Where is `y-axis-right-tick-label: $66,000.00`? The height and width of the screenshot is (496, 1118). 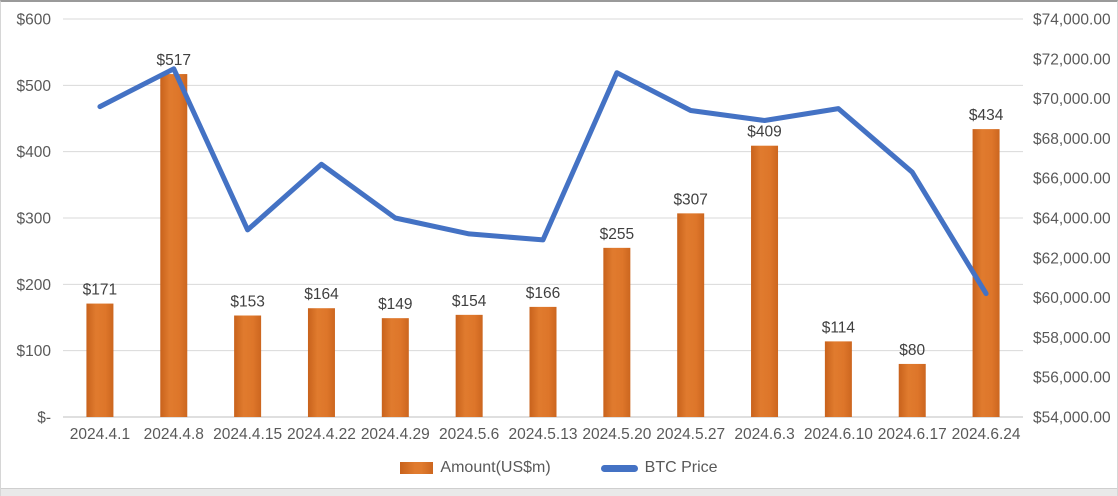 y-axis-right-tick-label: $66,000.00 is located at coordinates (1072, 179).